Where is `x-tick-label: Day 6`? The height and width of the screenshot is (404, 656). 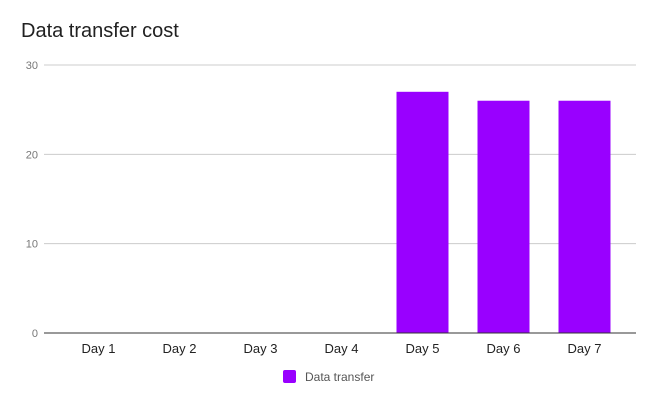
x-tick-label: Day 6 is located at coordinates (504, 348).